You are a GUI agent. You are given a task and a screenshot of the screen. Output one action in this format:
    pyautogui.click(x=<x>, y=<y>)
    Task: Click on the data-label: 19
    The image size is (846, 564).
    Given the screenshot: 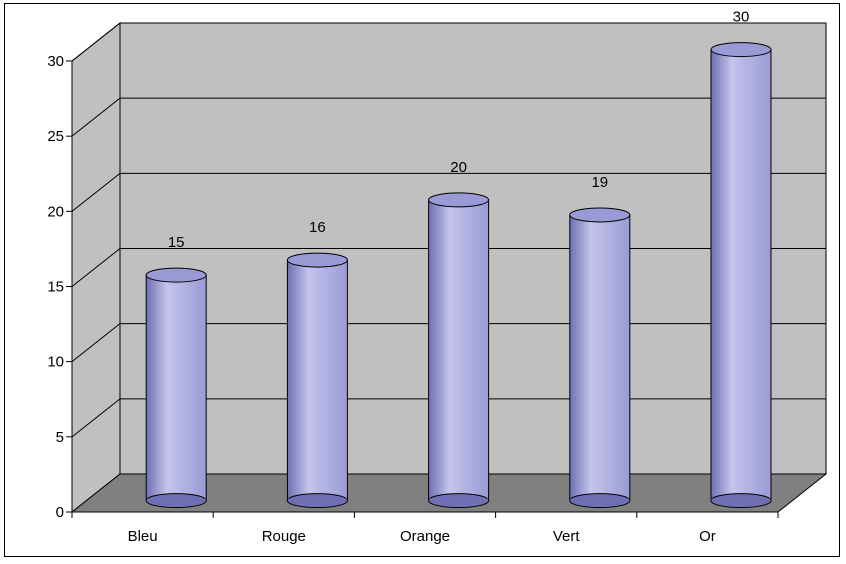 What is the action you would take?
    pyautogui.click(x=599, y=182)
    